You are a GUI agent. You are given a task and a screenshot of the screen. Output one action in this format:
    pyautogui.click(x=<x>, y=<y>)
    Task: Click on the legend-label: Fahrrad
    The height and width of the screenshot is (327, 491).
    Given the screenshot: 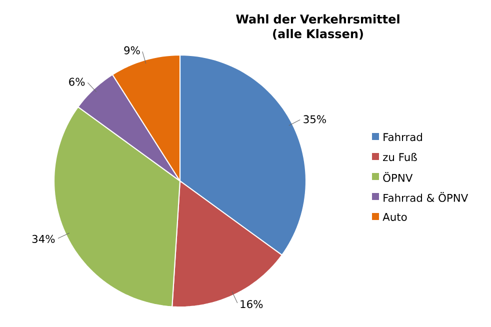 What is the action you would take?
    pyautogui.click(x=403, y=137)
    